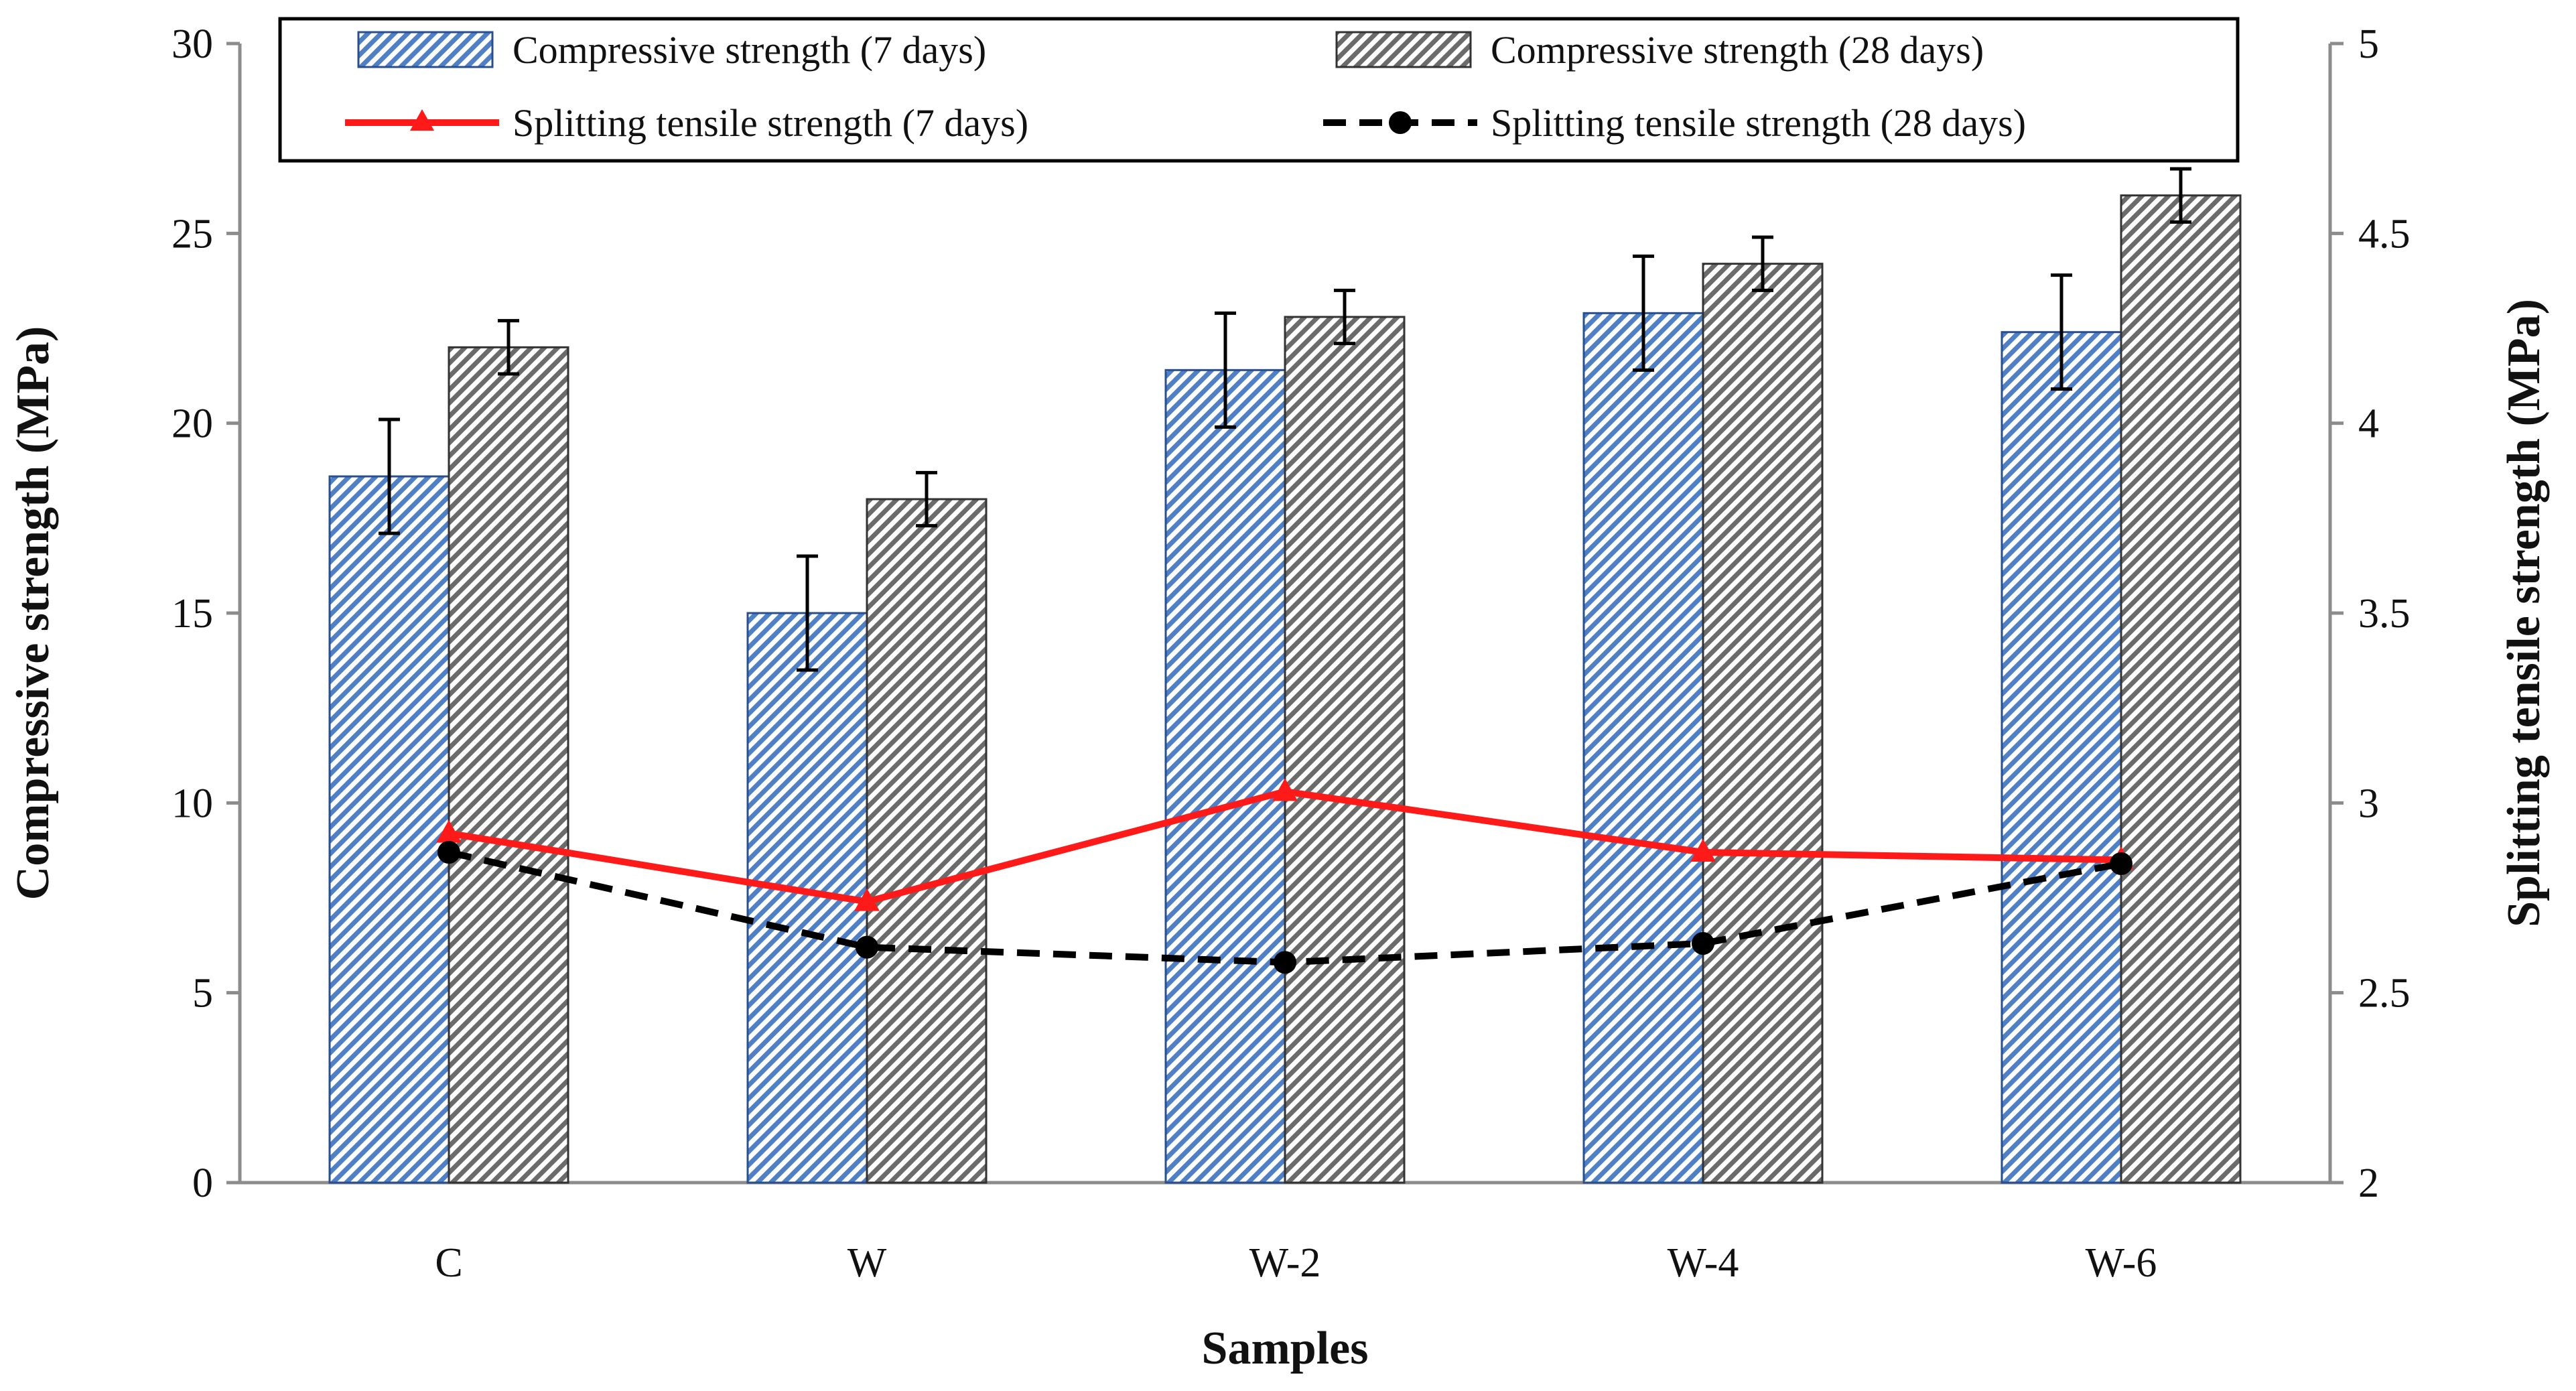 This screenshot has height=1391, width=2576. What do you see at coordinates (1285, 1263) in the screenshot?
I see `x-tick-label: W-2` at bounding box center [1285, 1263].